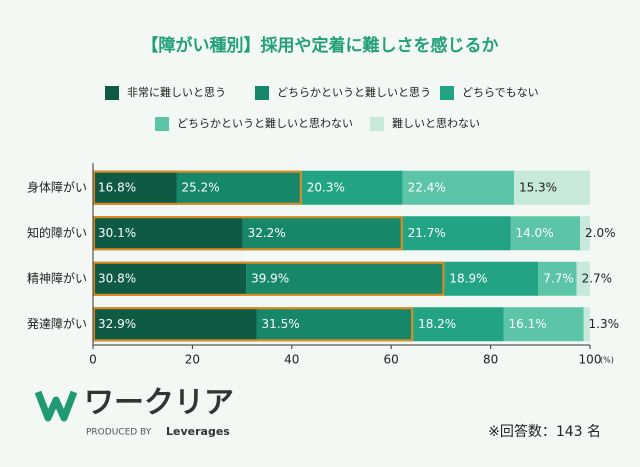 The height and width of the screenshot is (467, 640). What do you see at coordinates (528, 324) in the screenshot?
I see `value-label: 16.1%` at bounding box center [528, 324].